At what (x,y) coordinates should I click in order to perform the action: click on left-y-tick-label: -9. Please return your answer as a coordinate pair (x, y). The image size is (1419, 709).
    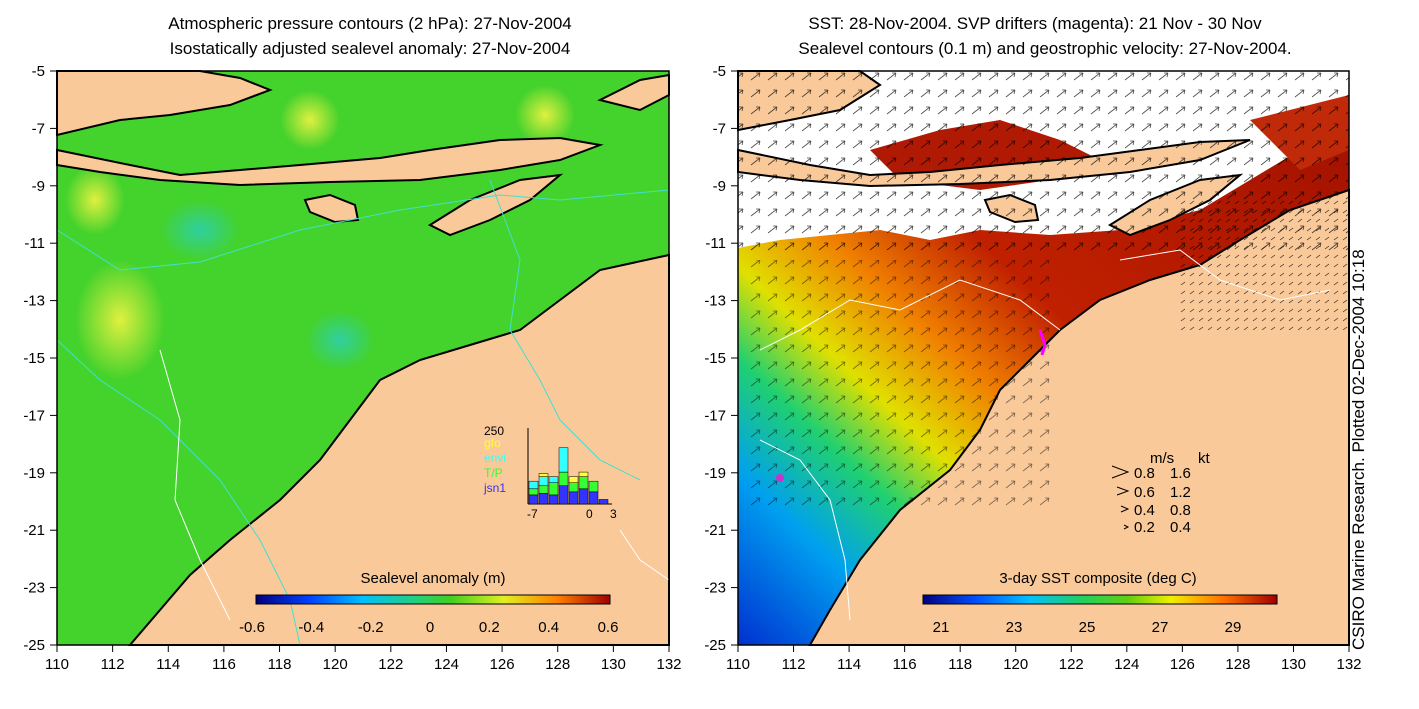
    Looking at the image, I should click on (38, 186).